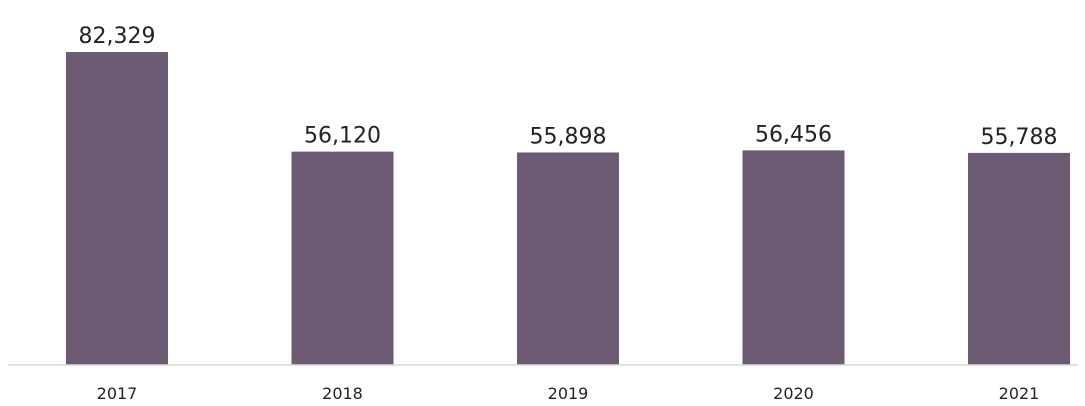 The width and height of the screenshot is (1085, 406). I want to click on tick-labels-layer: 2017 2018 2019 2020 2021, so click(568, 393).